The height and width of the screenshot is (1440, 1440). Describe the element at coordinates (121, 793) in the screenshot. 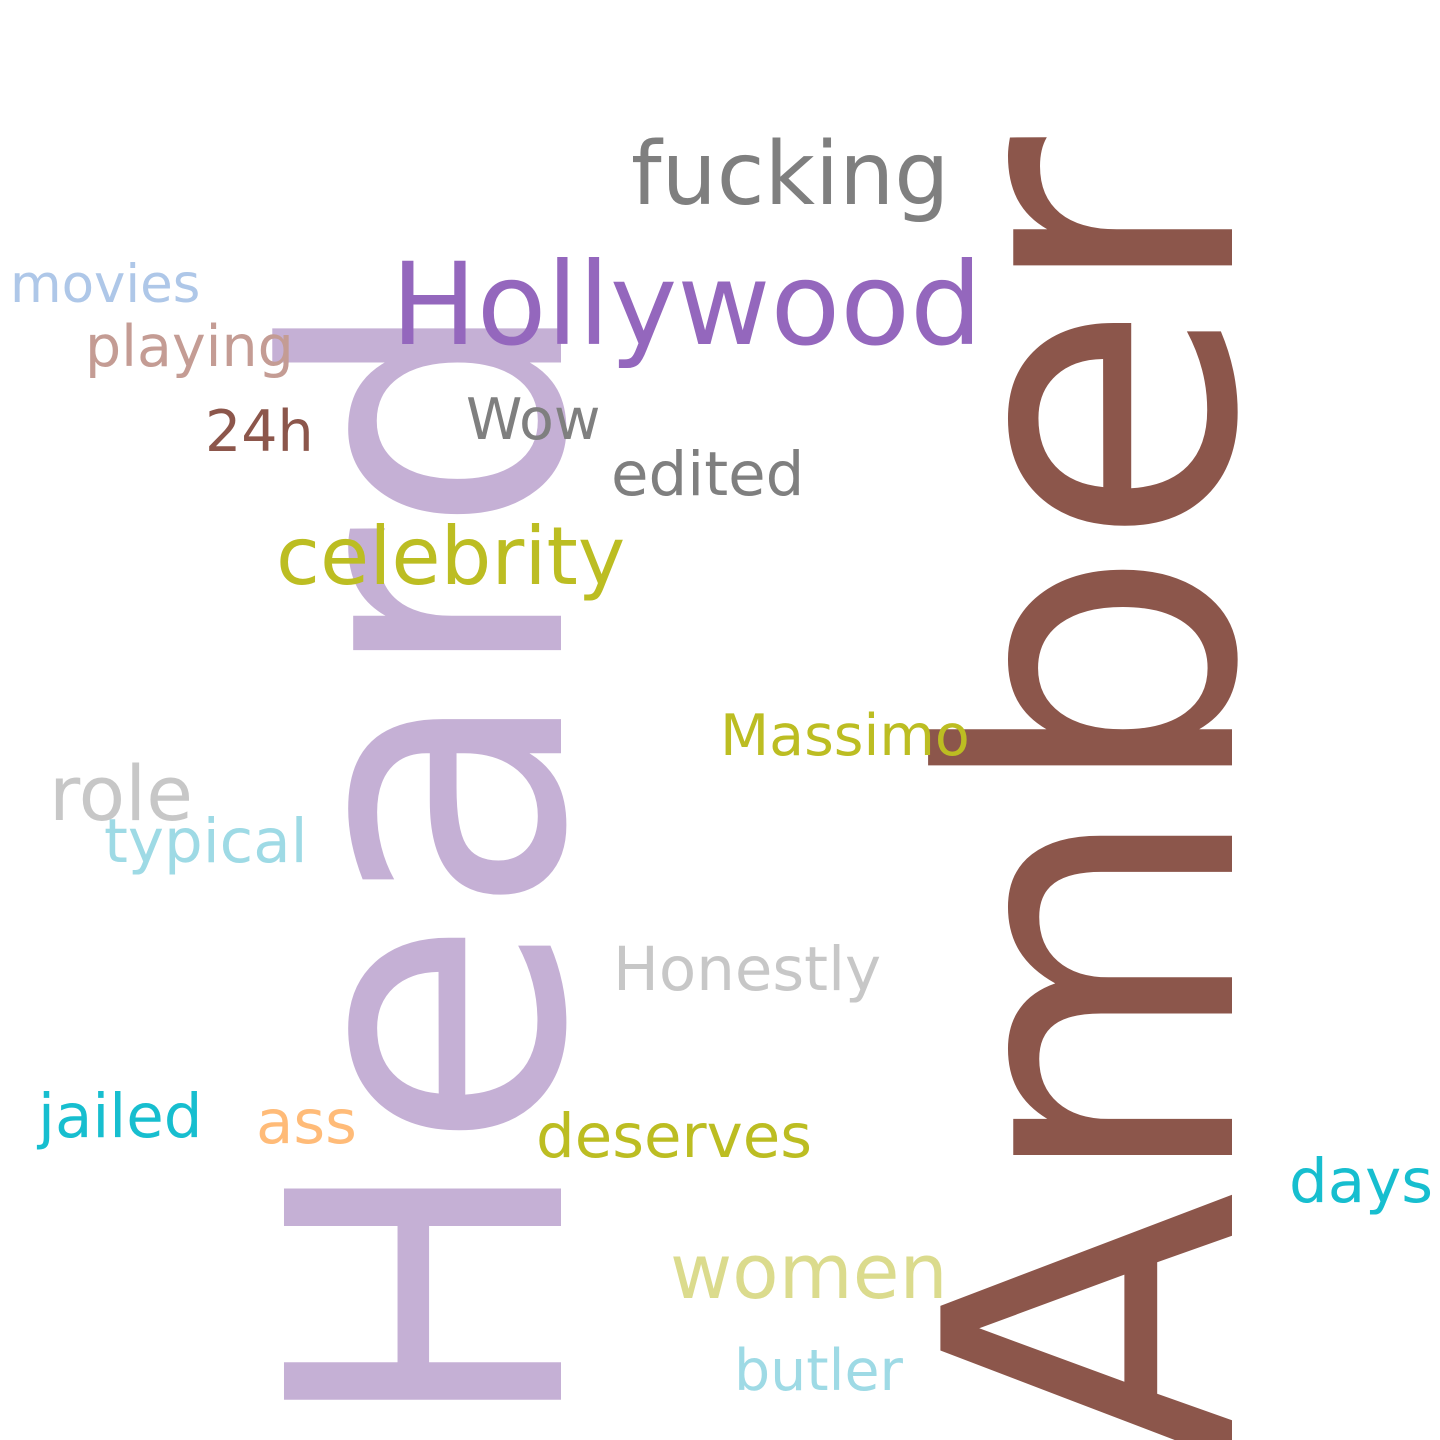

I see `word-role: role` at that location.